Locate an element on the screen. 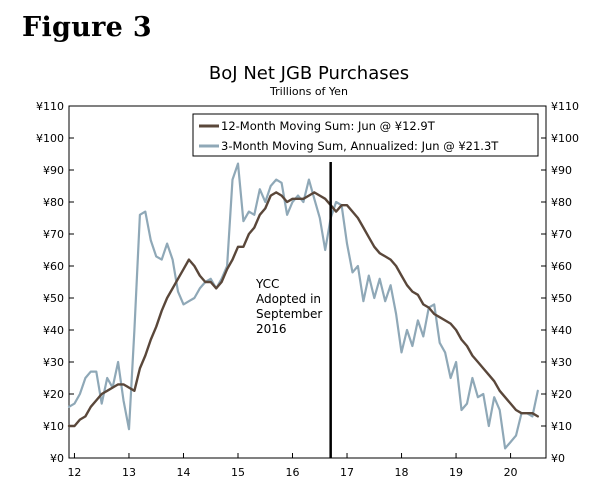 This screenshot has height=495, width=600. x-tick-label: 12 is located at coordinates (74, 472).